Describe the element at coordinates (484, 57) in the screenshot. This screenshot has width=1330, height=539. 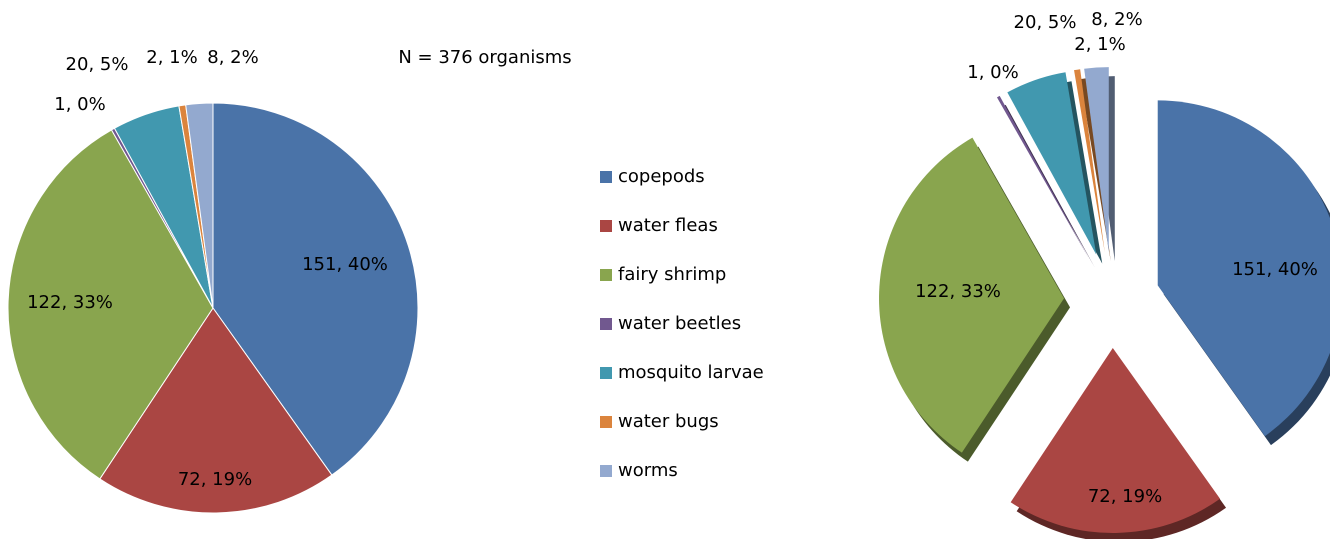
I see `annotation: N = 376 organisms` at that location.